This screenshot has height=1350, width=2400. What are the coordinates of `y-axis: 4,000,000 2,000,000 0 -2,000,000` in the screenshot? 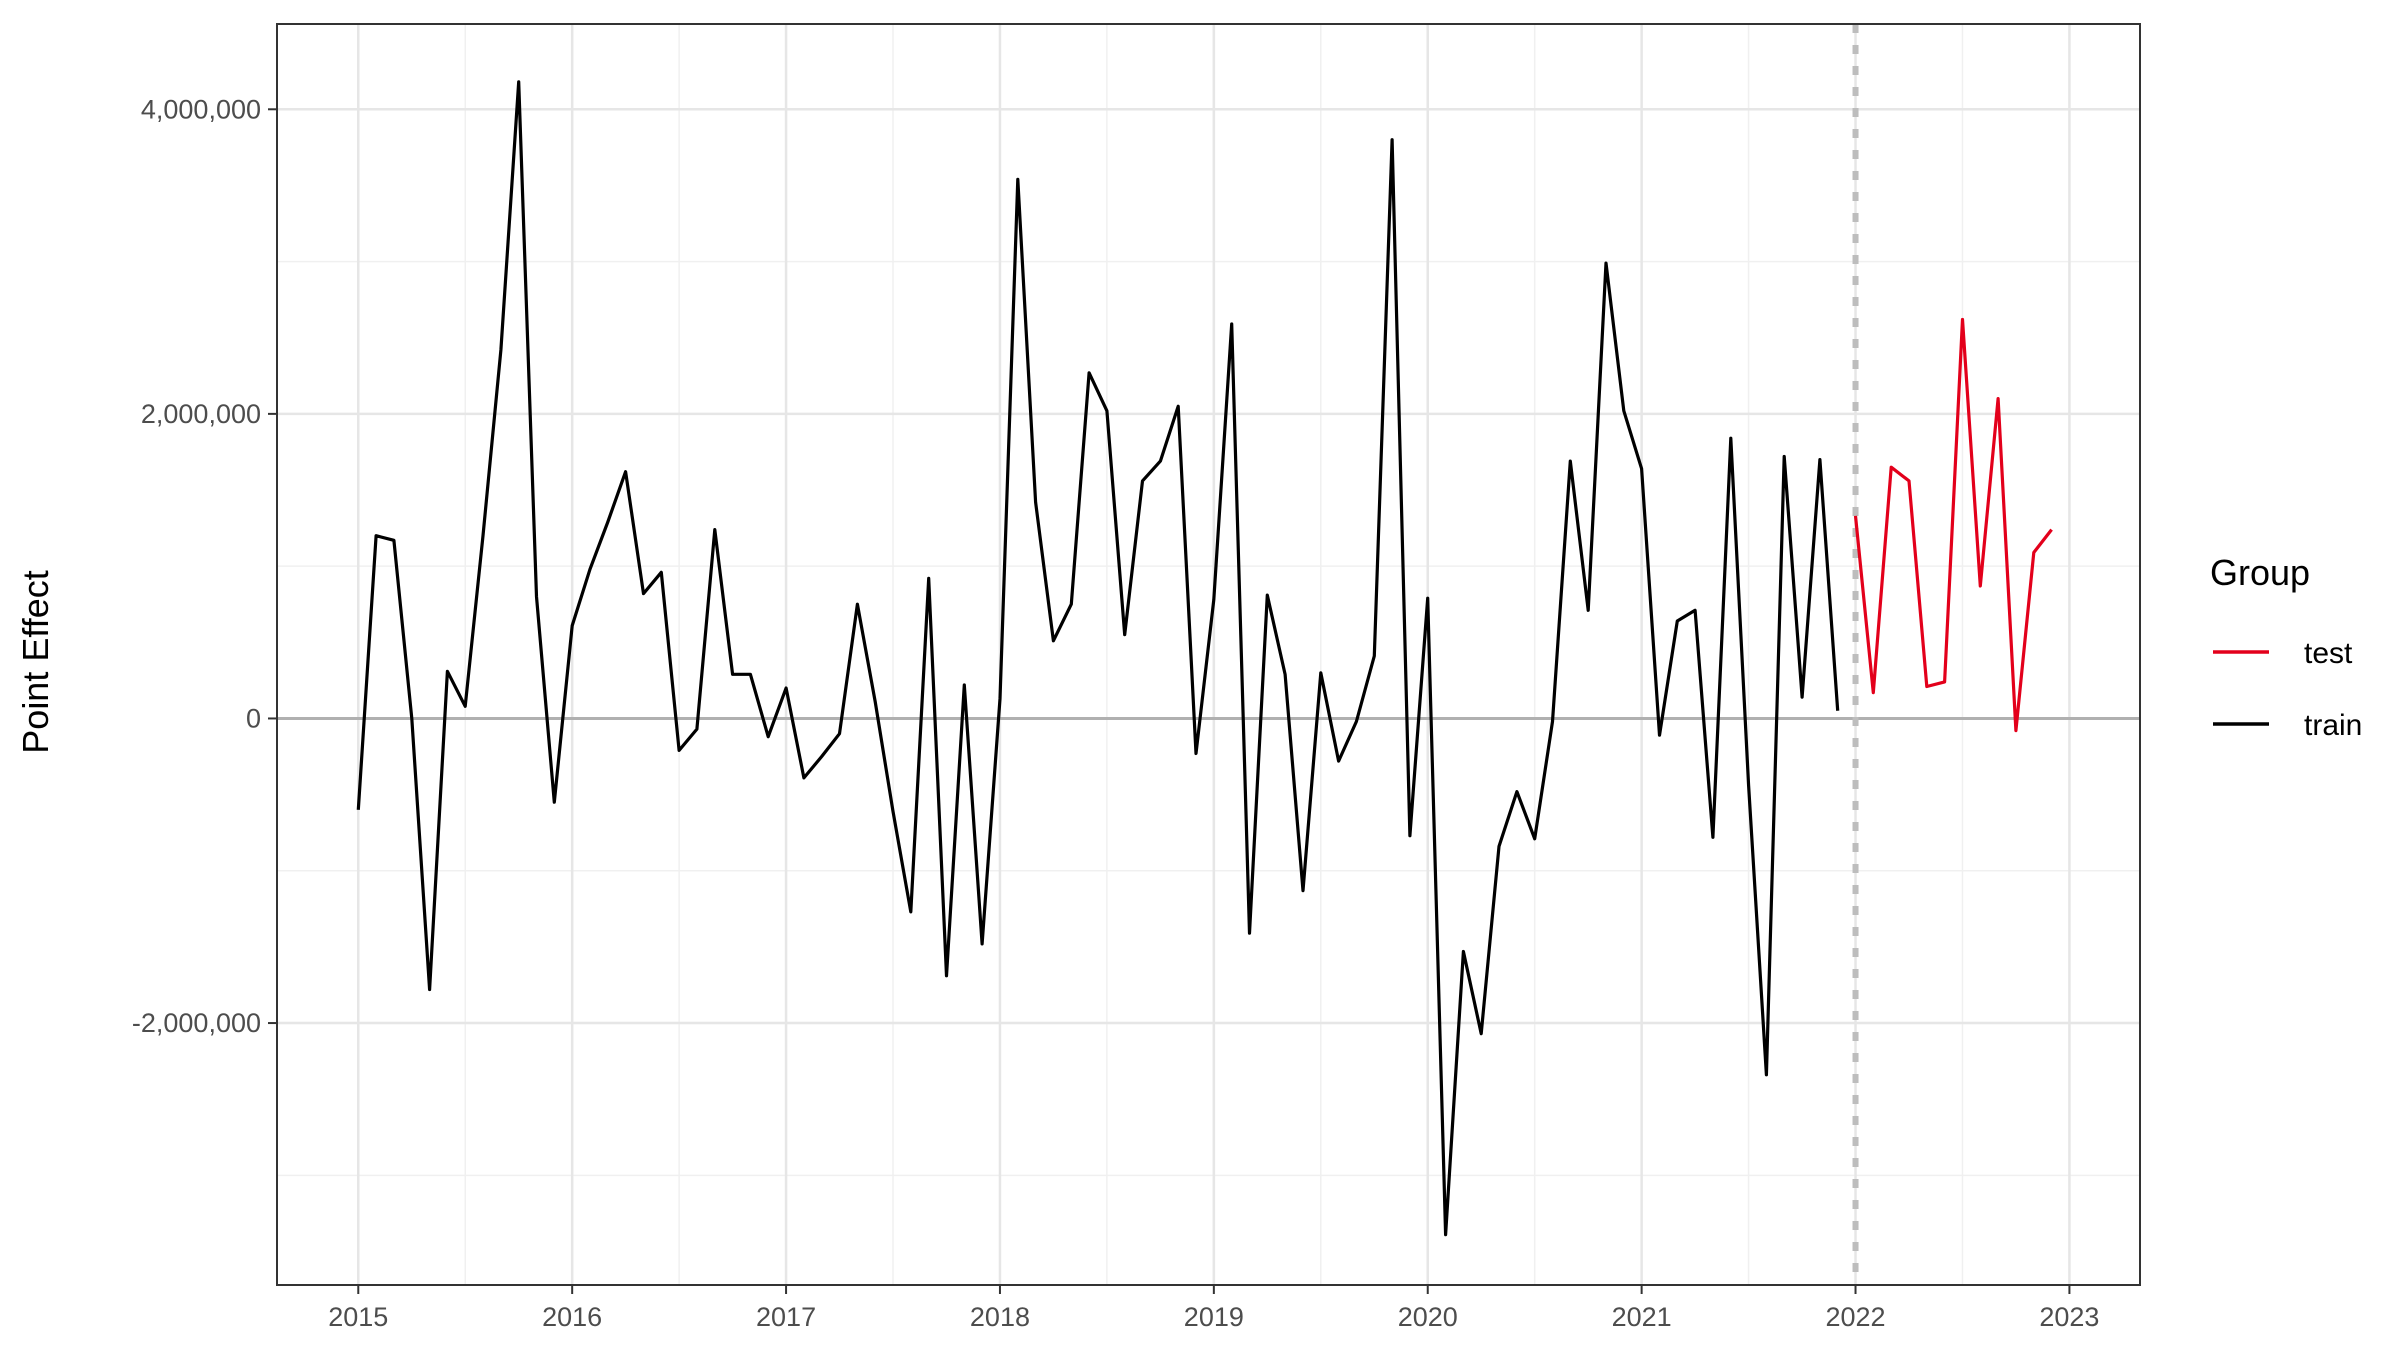 It's located at (204, 566).